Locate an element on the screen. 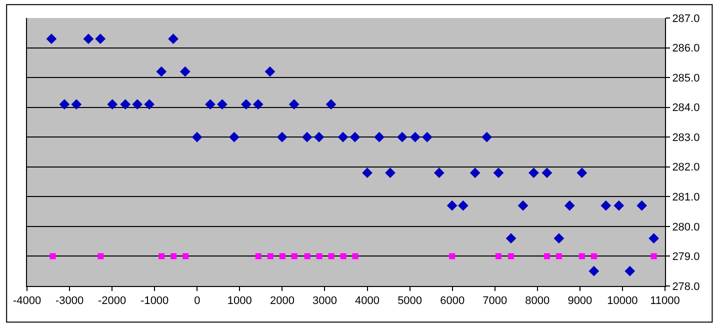 The width and height of the screenshot is (720, 330). x-tick-label: -2000 is located at coordinates (112, 301).